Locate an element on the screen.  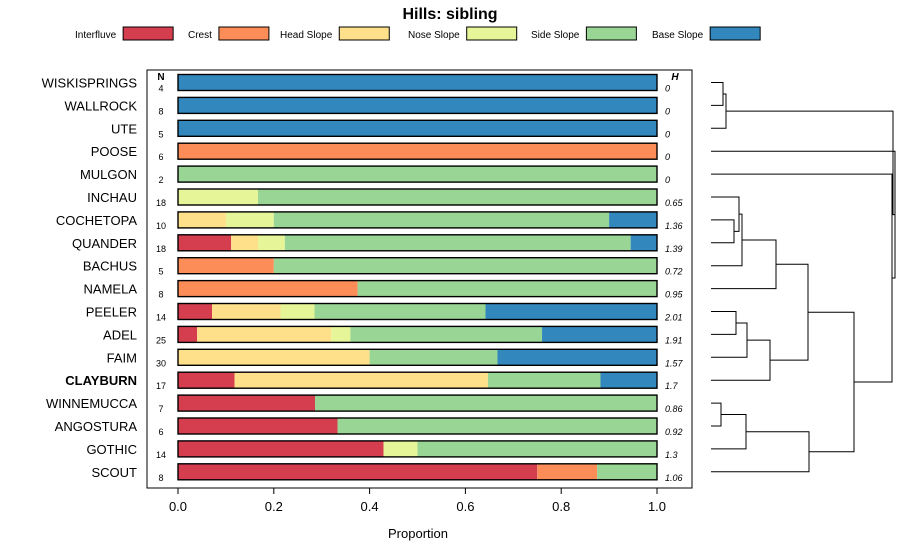
h-value-scout: 1.06 is located at coordinates (674, 478).